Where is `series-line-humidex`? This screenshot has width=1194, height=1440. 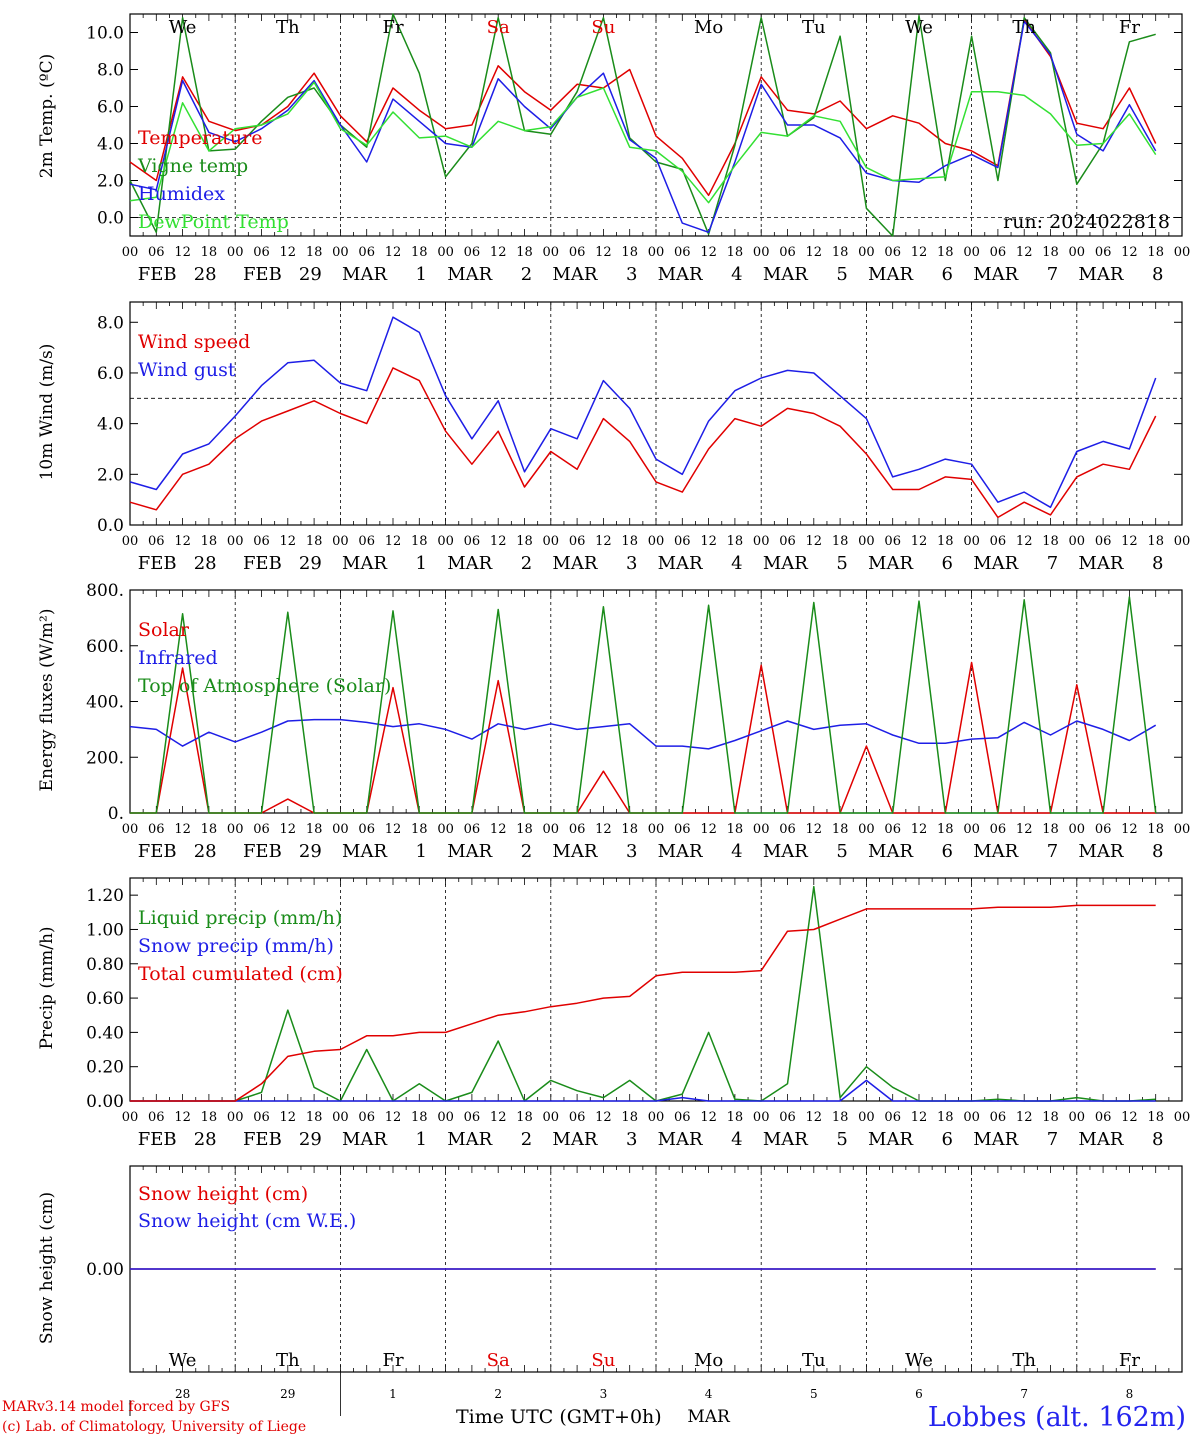 series-line-humidex is located at coordinates (643, 127).